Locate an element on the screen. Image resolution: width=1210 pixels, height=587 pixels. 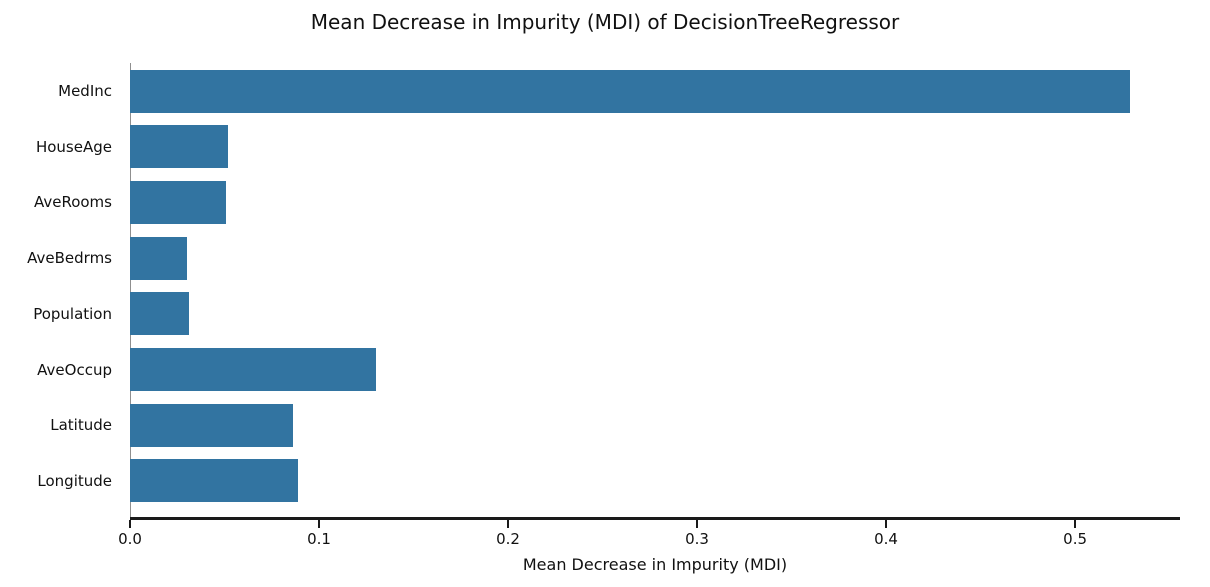
bar-avebedrms is located at coordinates (158, 258).